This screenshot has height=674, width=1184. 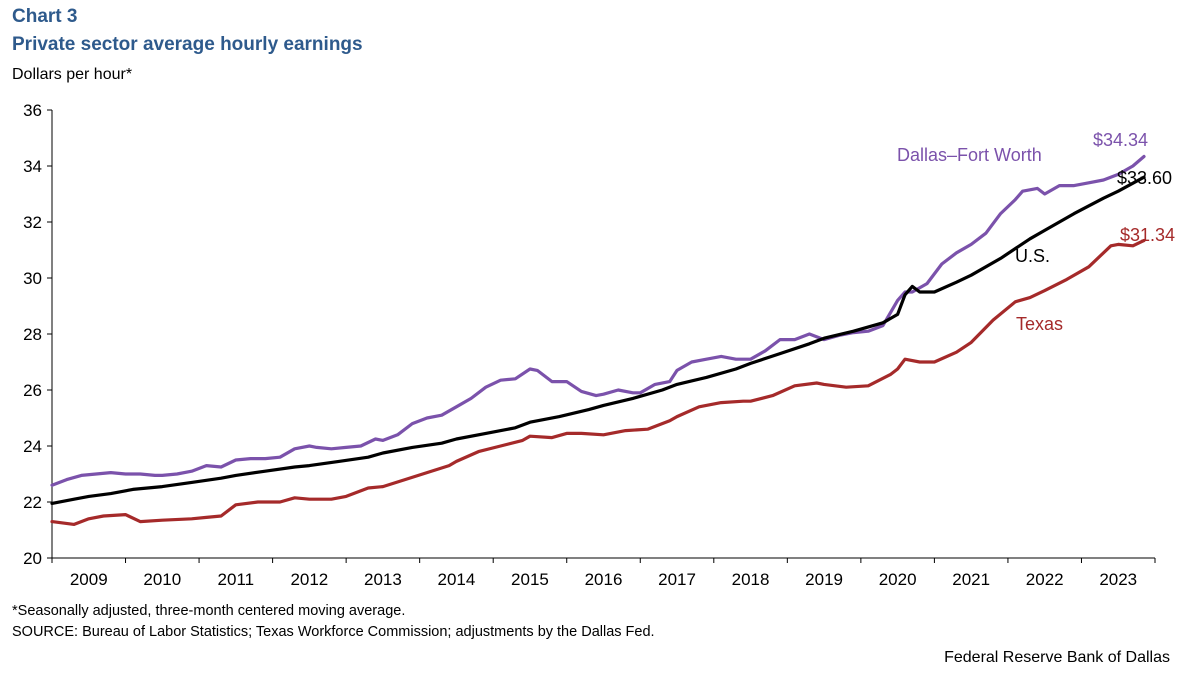 What do you see at coordinates (89, 579) in the screenshot?
I see `x-tick-label: 2009` at bounding box center [89, 579].